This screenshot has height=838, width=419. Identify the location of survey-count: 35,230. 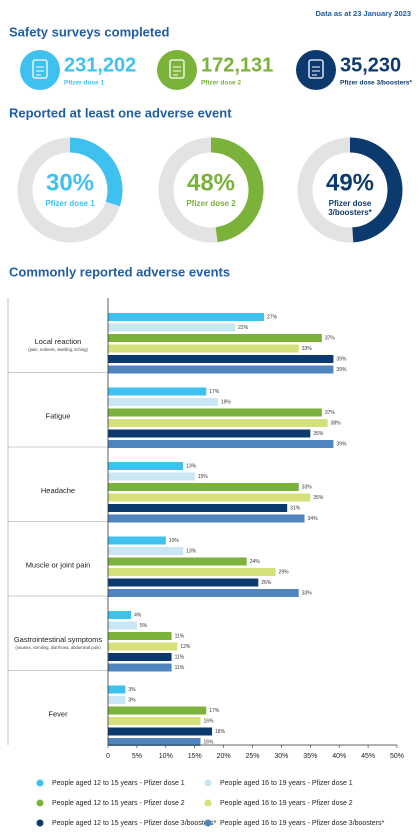
(370, 65).